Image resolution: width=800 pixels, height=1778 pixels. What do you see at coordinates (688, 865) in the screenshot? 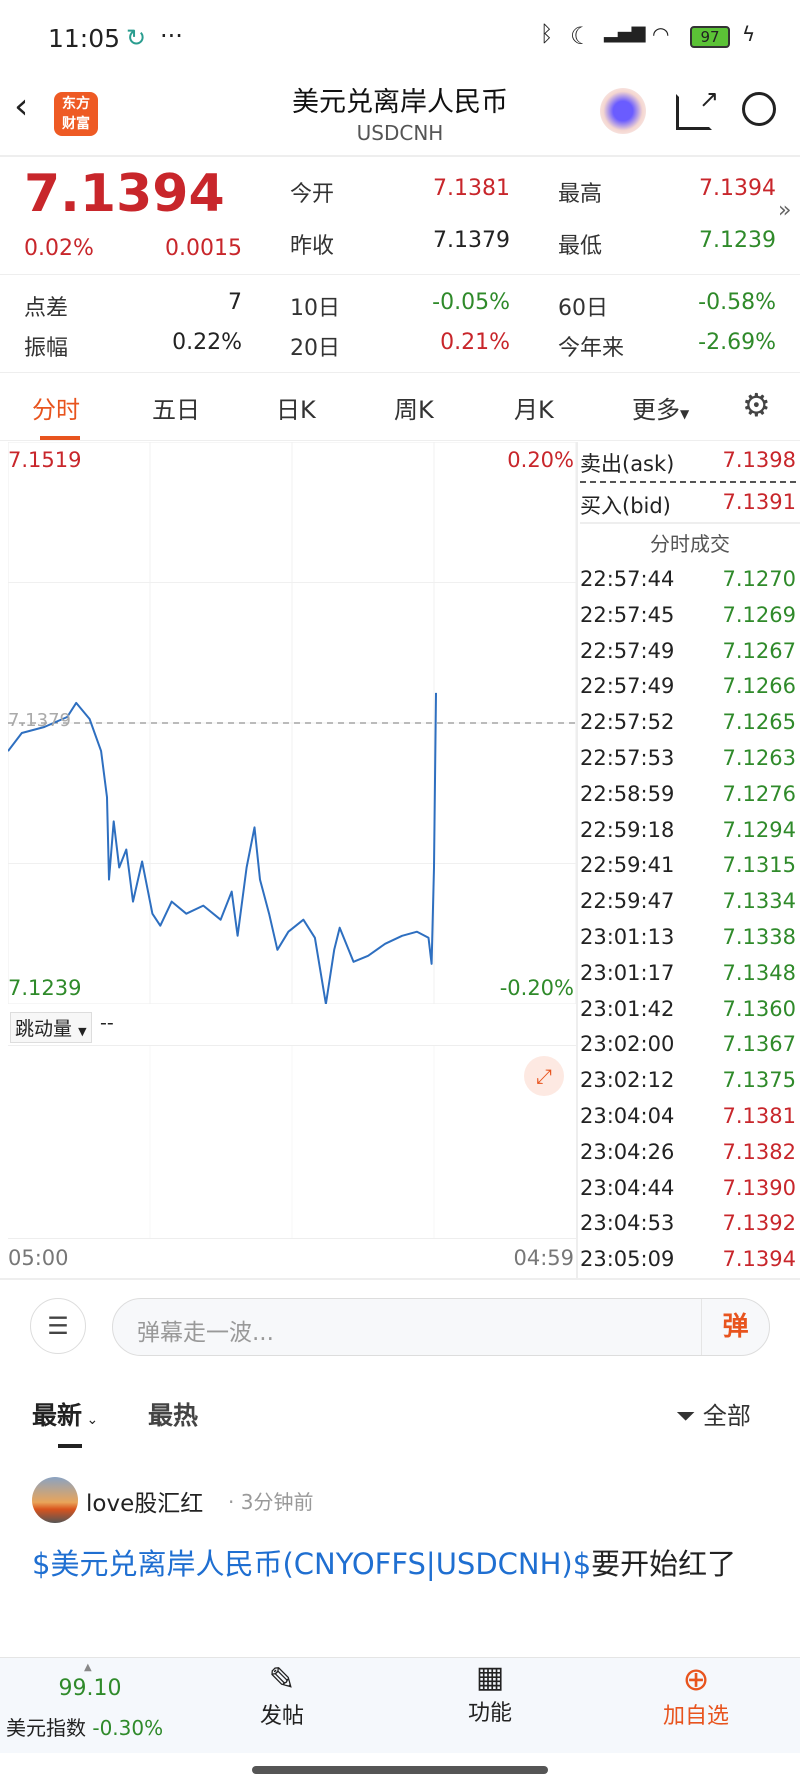
I see `trade-row: 22:59:41 7.1315` at bounding box center [688, 865].